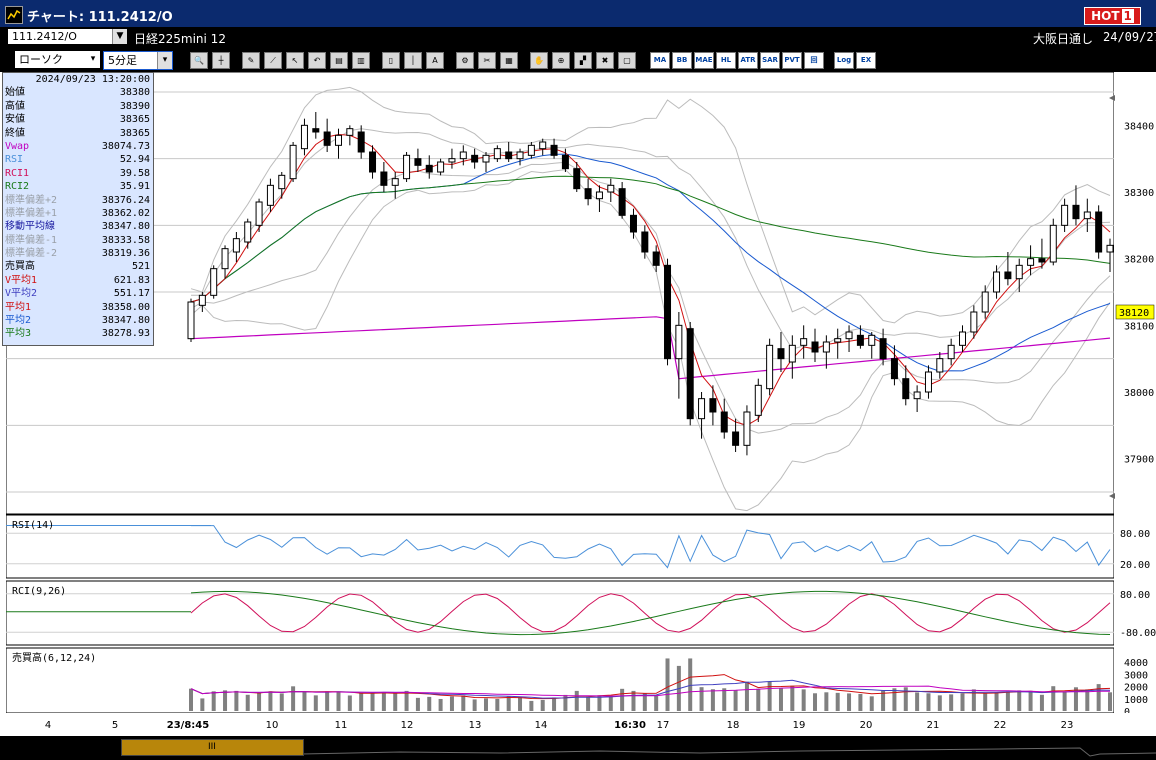  Describe the element at coordinates (188, 725) in the screenshot. I see `time-tick-label: 23/8:45` at that location.